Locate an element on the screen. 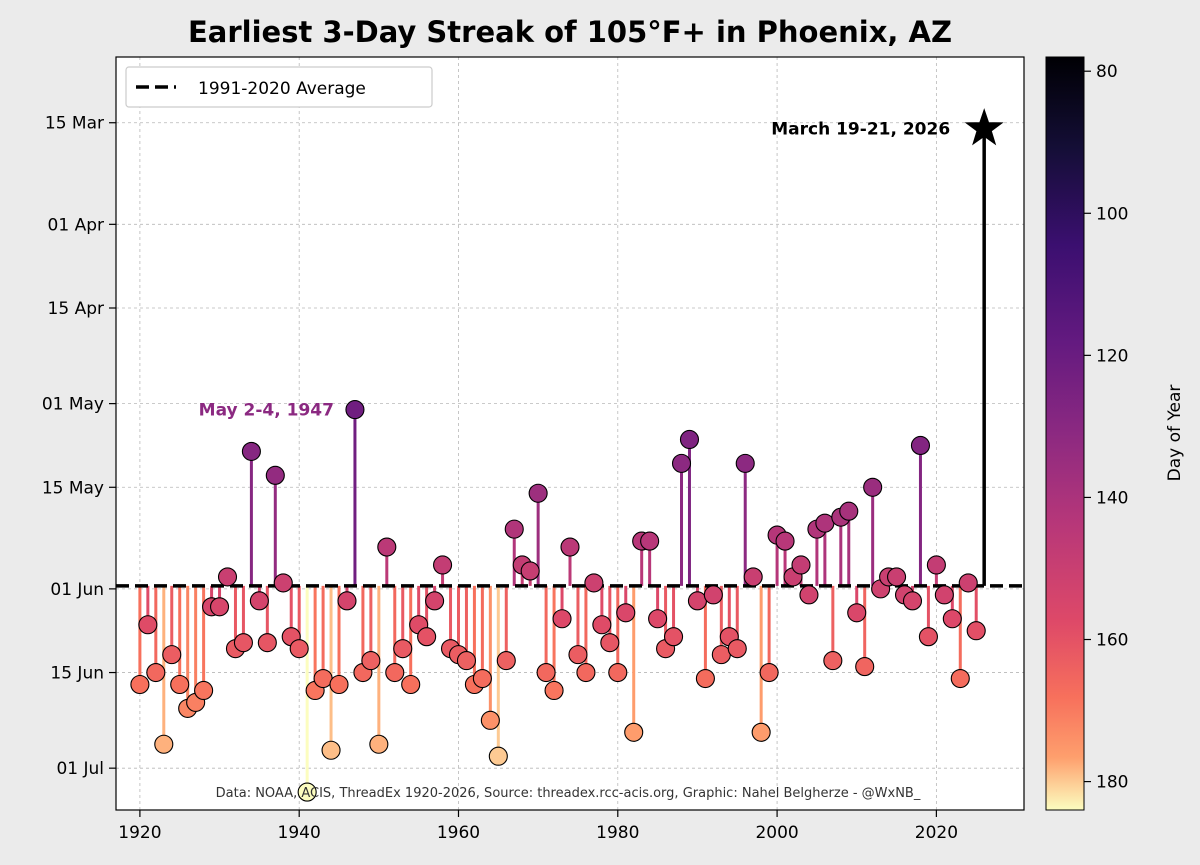  y-tick-label: 01 Jun is located at coordinates (77, 590).